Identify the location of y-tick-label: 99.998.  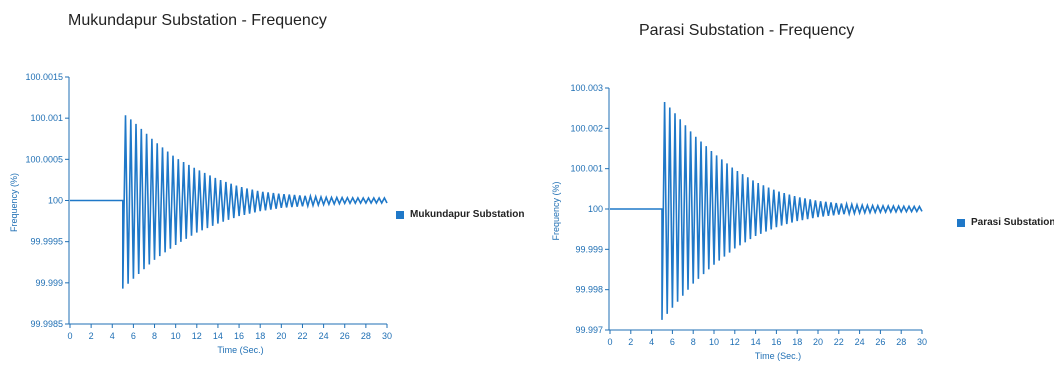
(589, 290).